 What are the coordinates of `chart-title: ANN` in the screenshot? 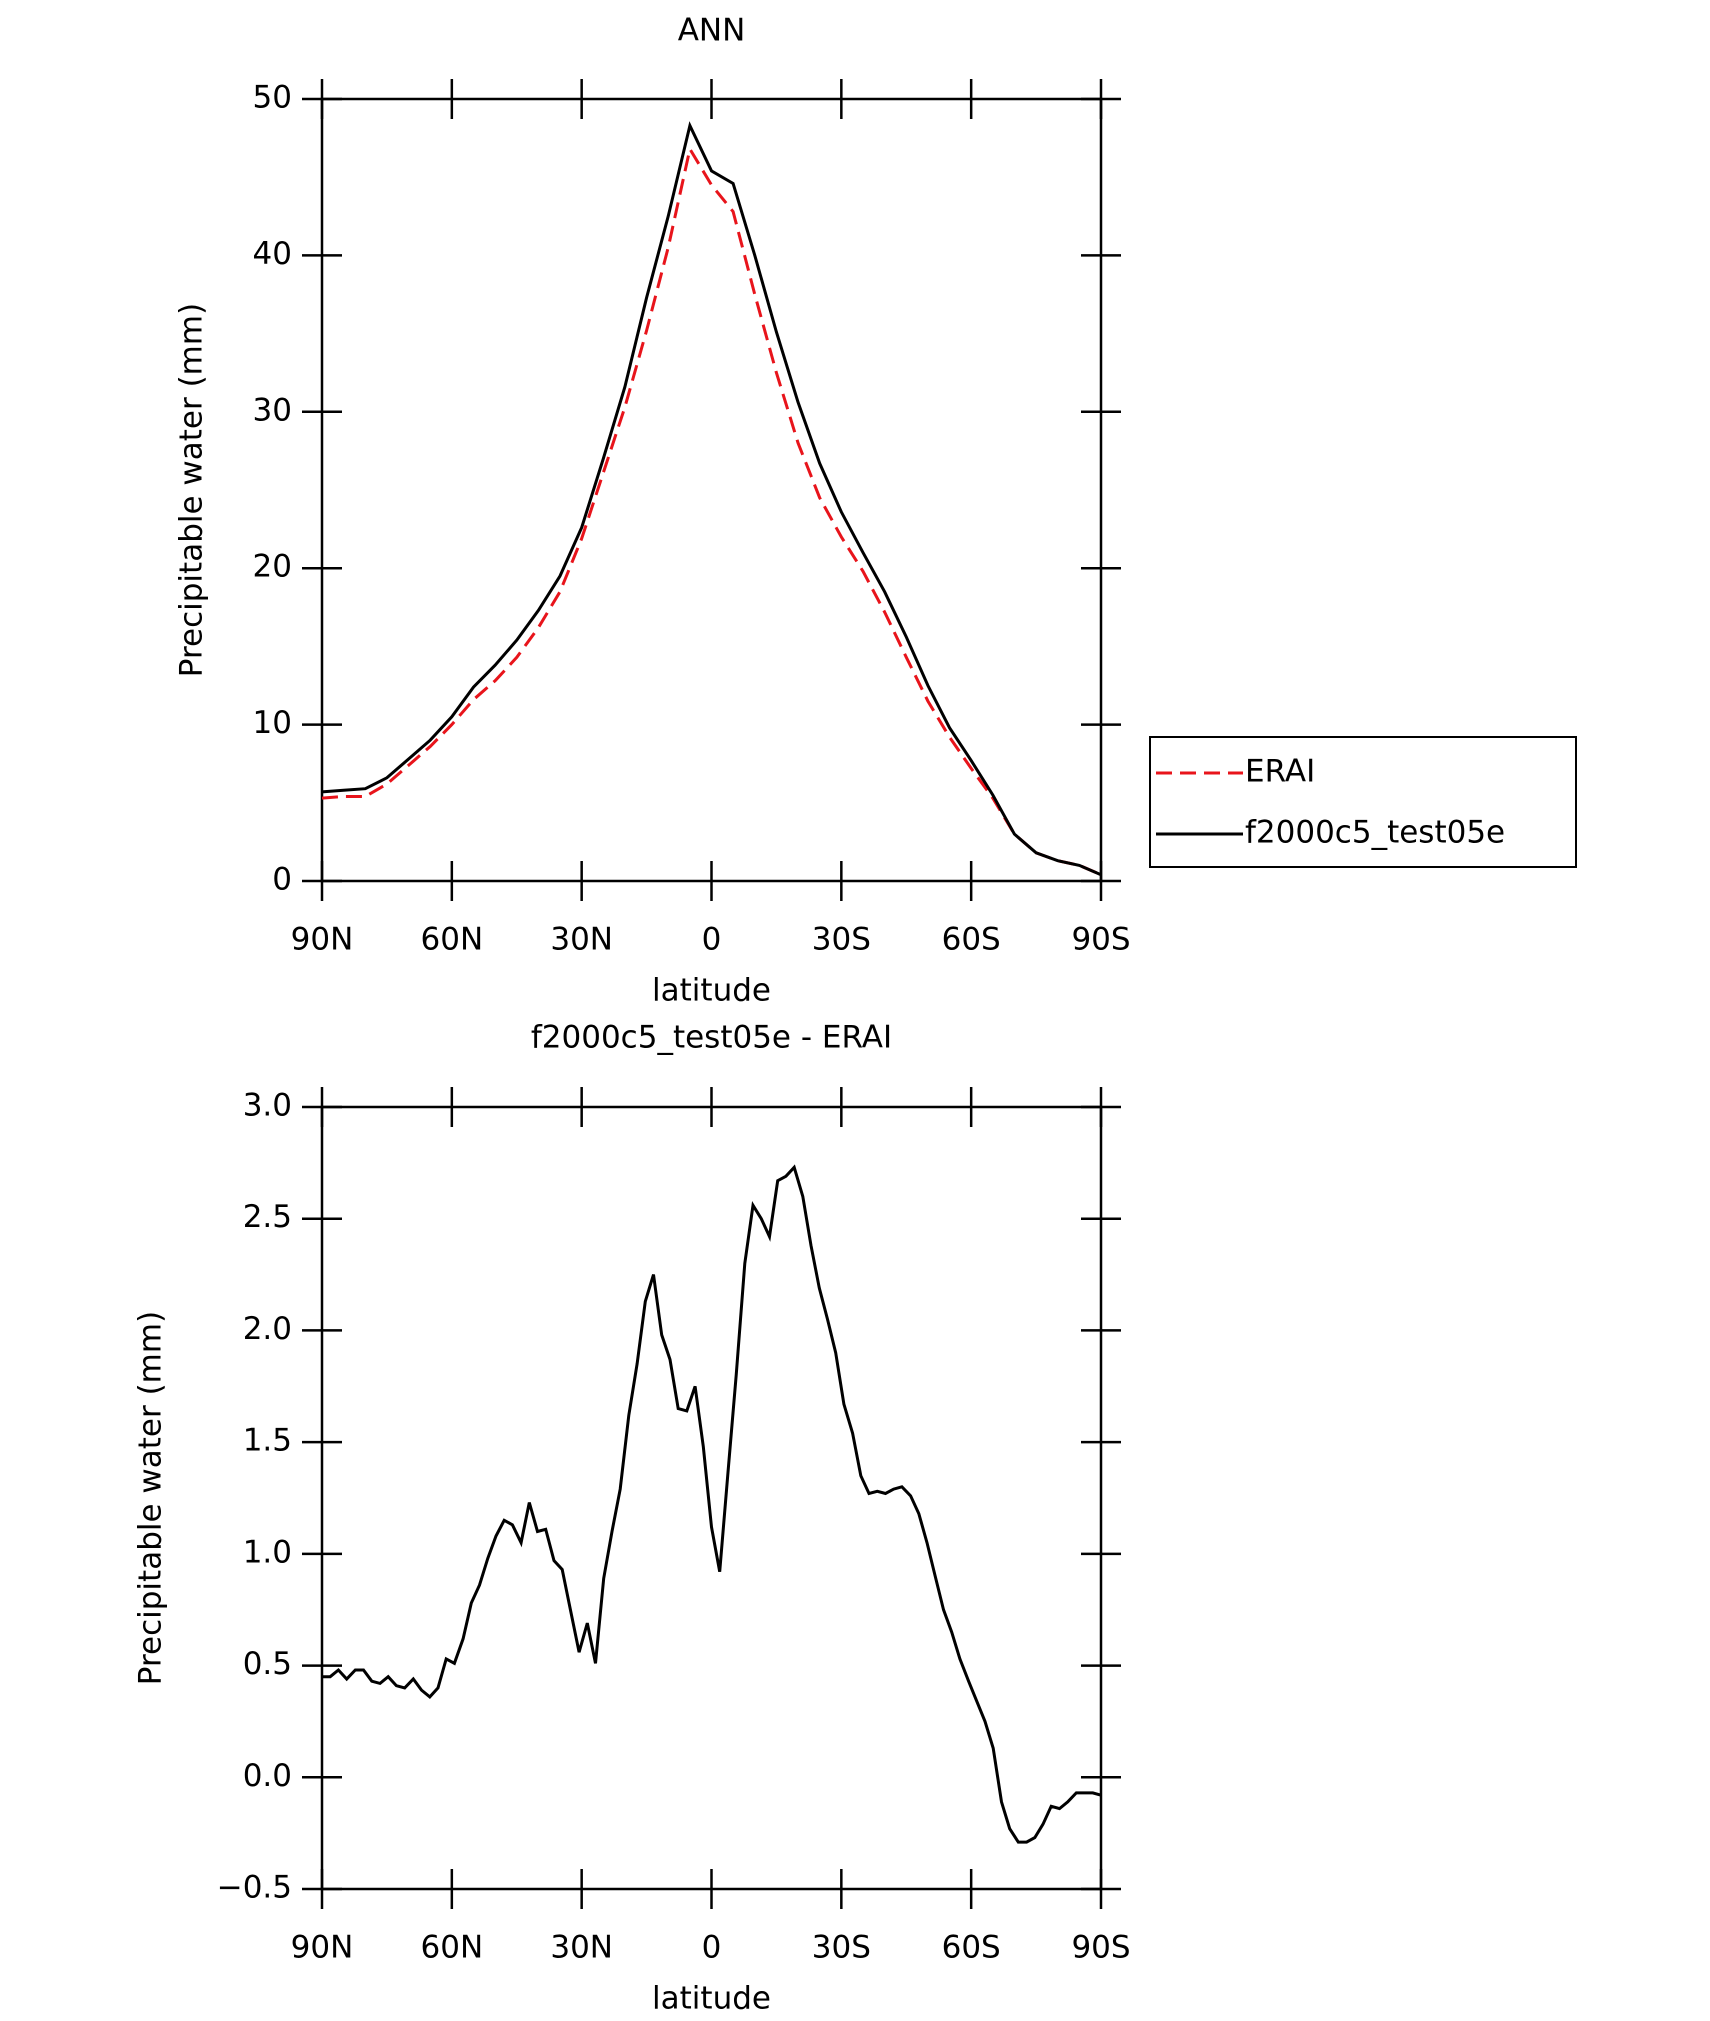 It's located at (712, 31).